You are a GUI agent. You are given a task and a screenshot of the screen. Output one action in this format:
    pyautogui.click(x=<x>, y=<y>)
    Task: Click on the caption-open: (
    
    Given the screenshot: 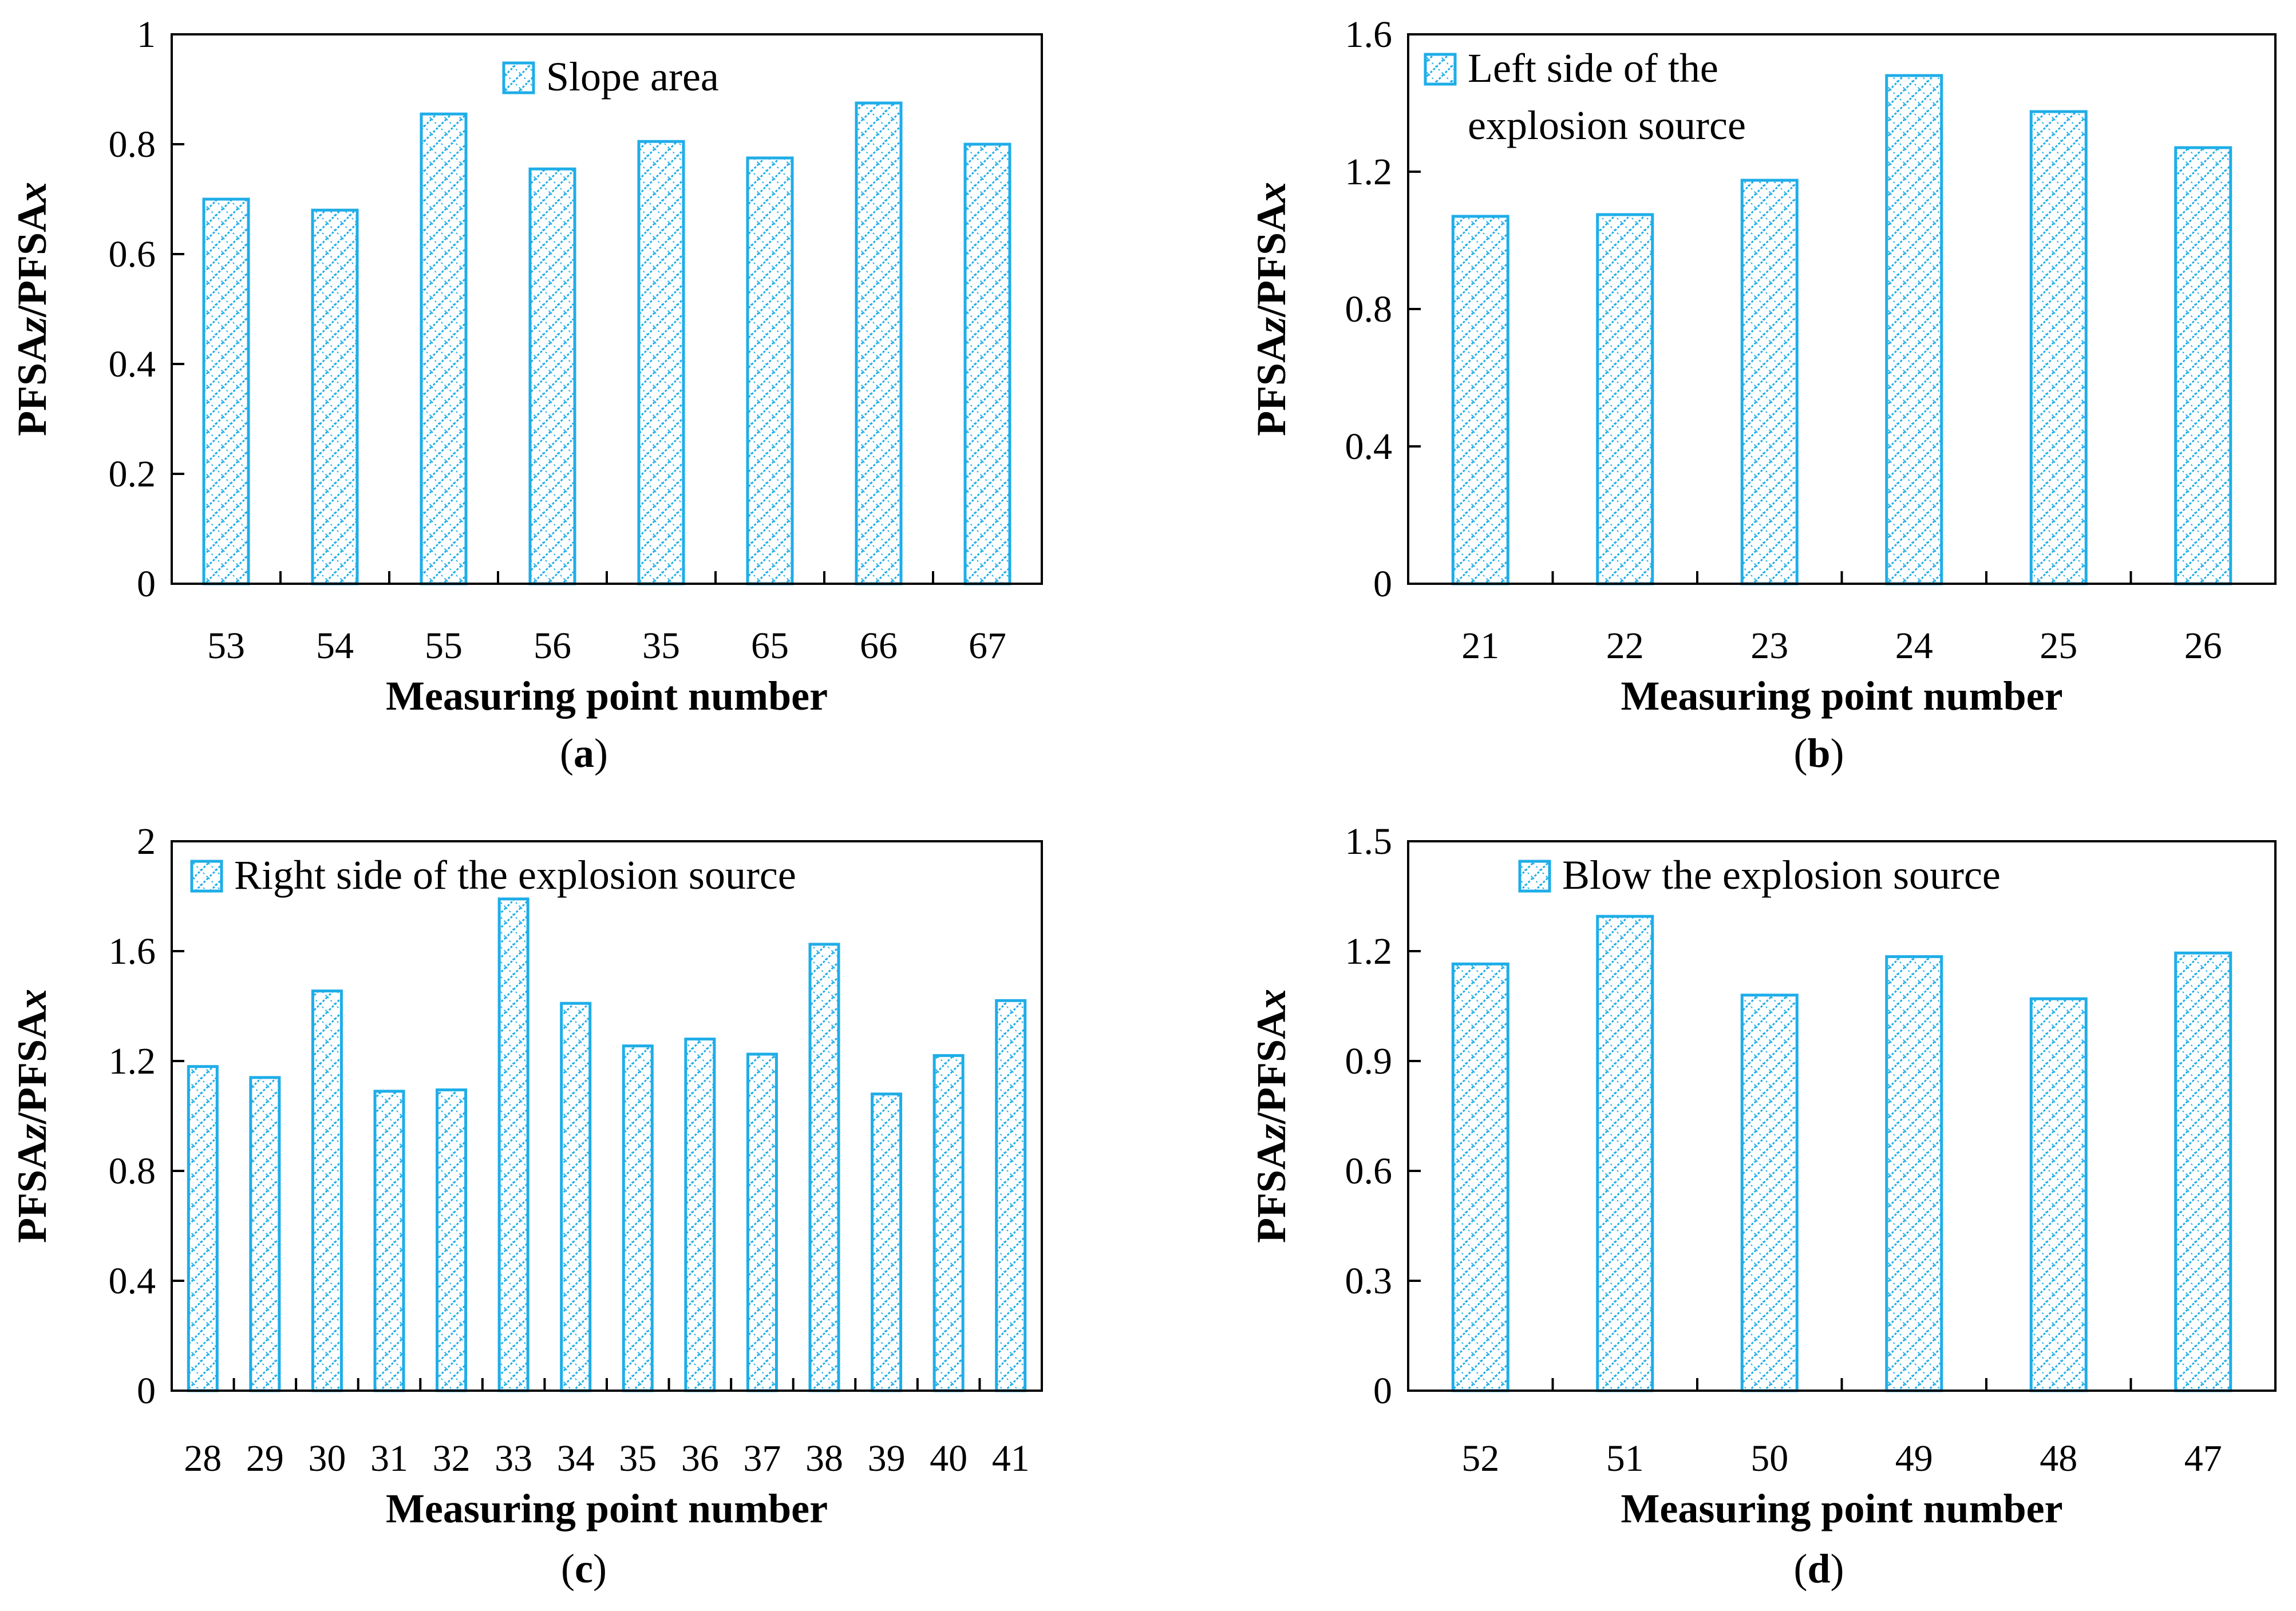 What is the action you would take?
    pyautogui.click(x=1800, y=1569)
    